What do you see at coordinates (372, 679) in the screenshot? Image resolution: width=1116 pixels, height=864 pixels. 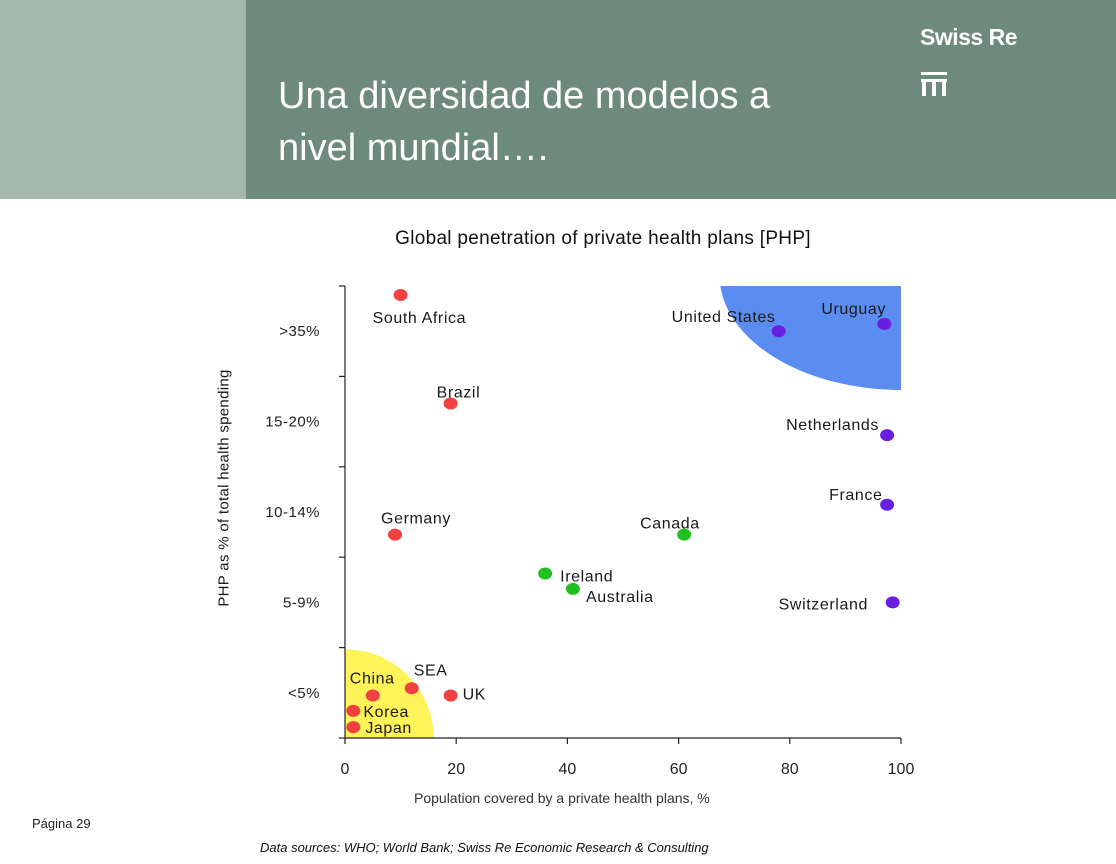 I see `point-label-china: China` at bounding box center [372, 679].